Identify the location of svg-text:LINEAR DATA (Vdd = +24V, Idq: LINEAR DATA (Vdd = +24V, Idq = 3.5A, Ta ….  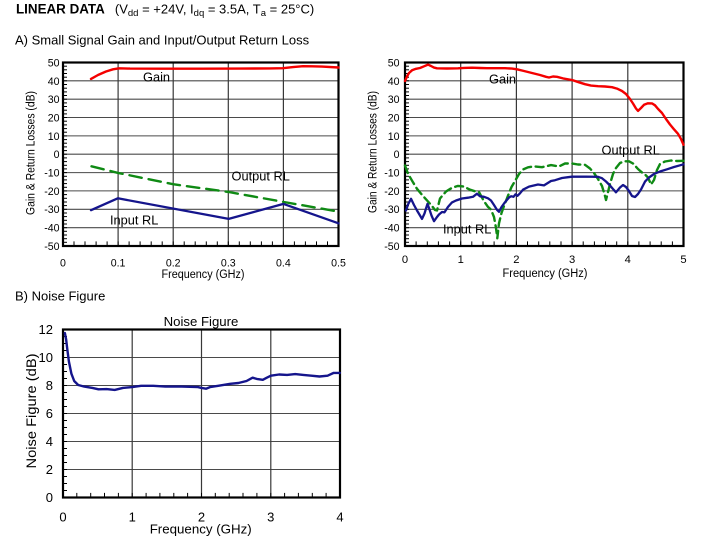
(165, 10).